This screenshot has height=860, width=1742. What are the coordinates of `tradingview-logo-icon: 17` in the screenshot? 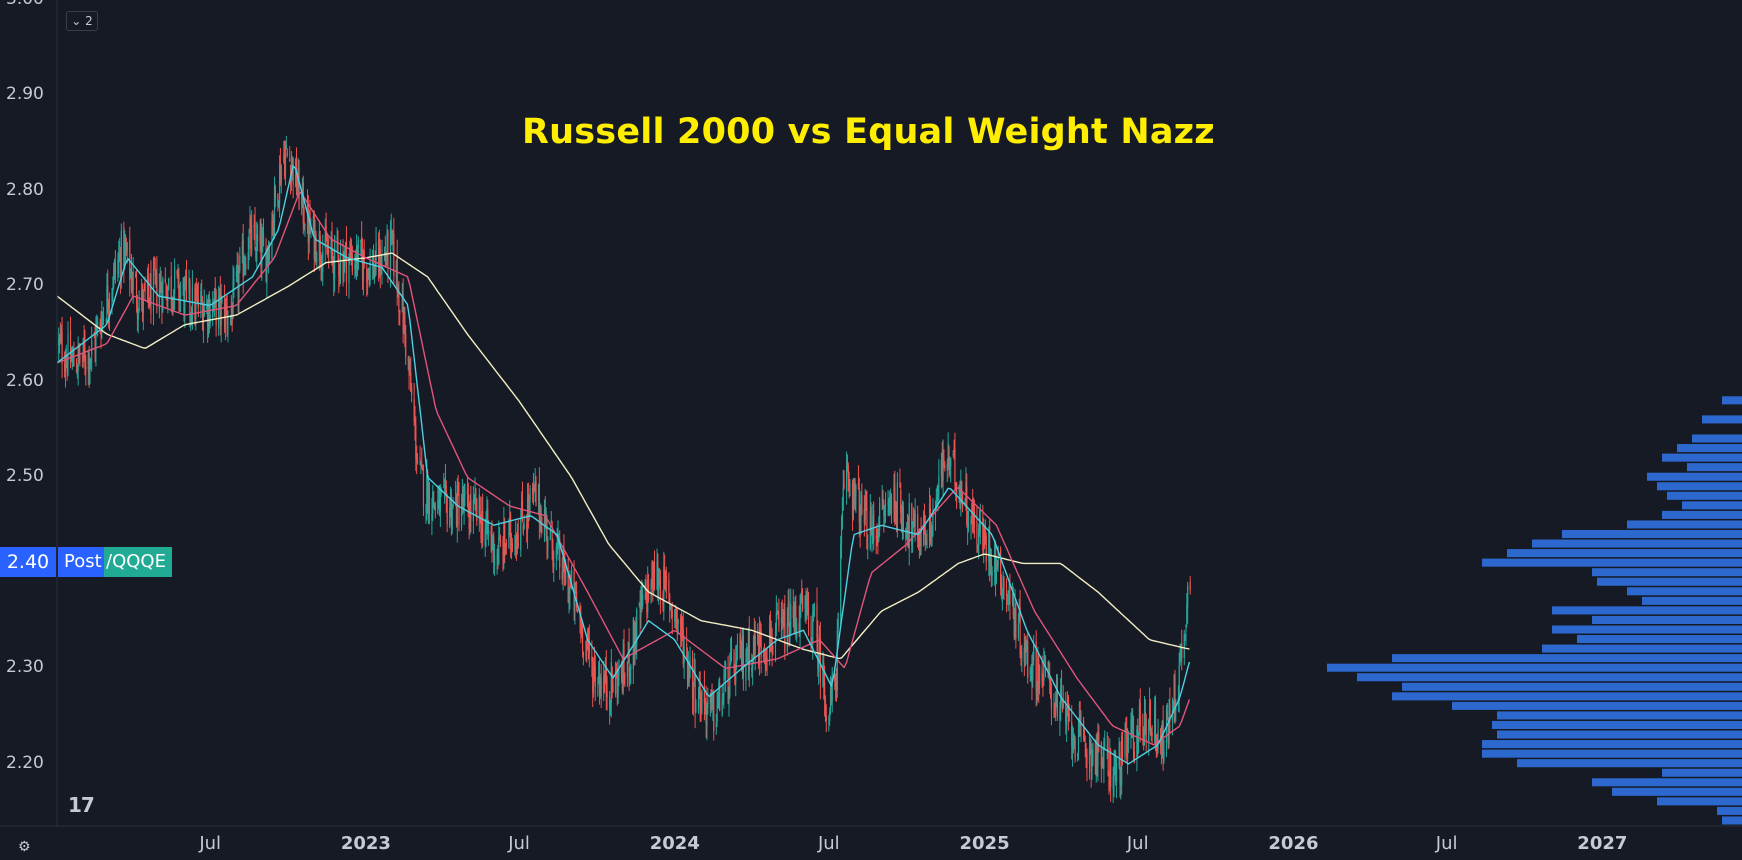 It's located at (81, 805).